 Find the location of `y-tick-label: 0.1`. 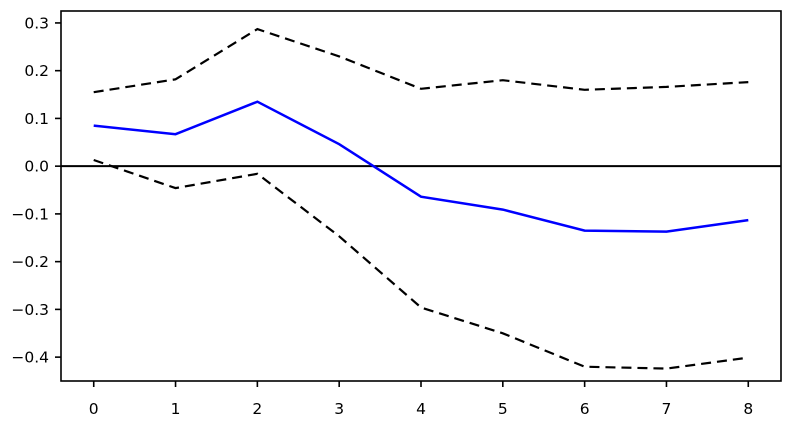

y-tick-label: 0.1 is located at coordinates (36, 119).